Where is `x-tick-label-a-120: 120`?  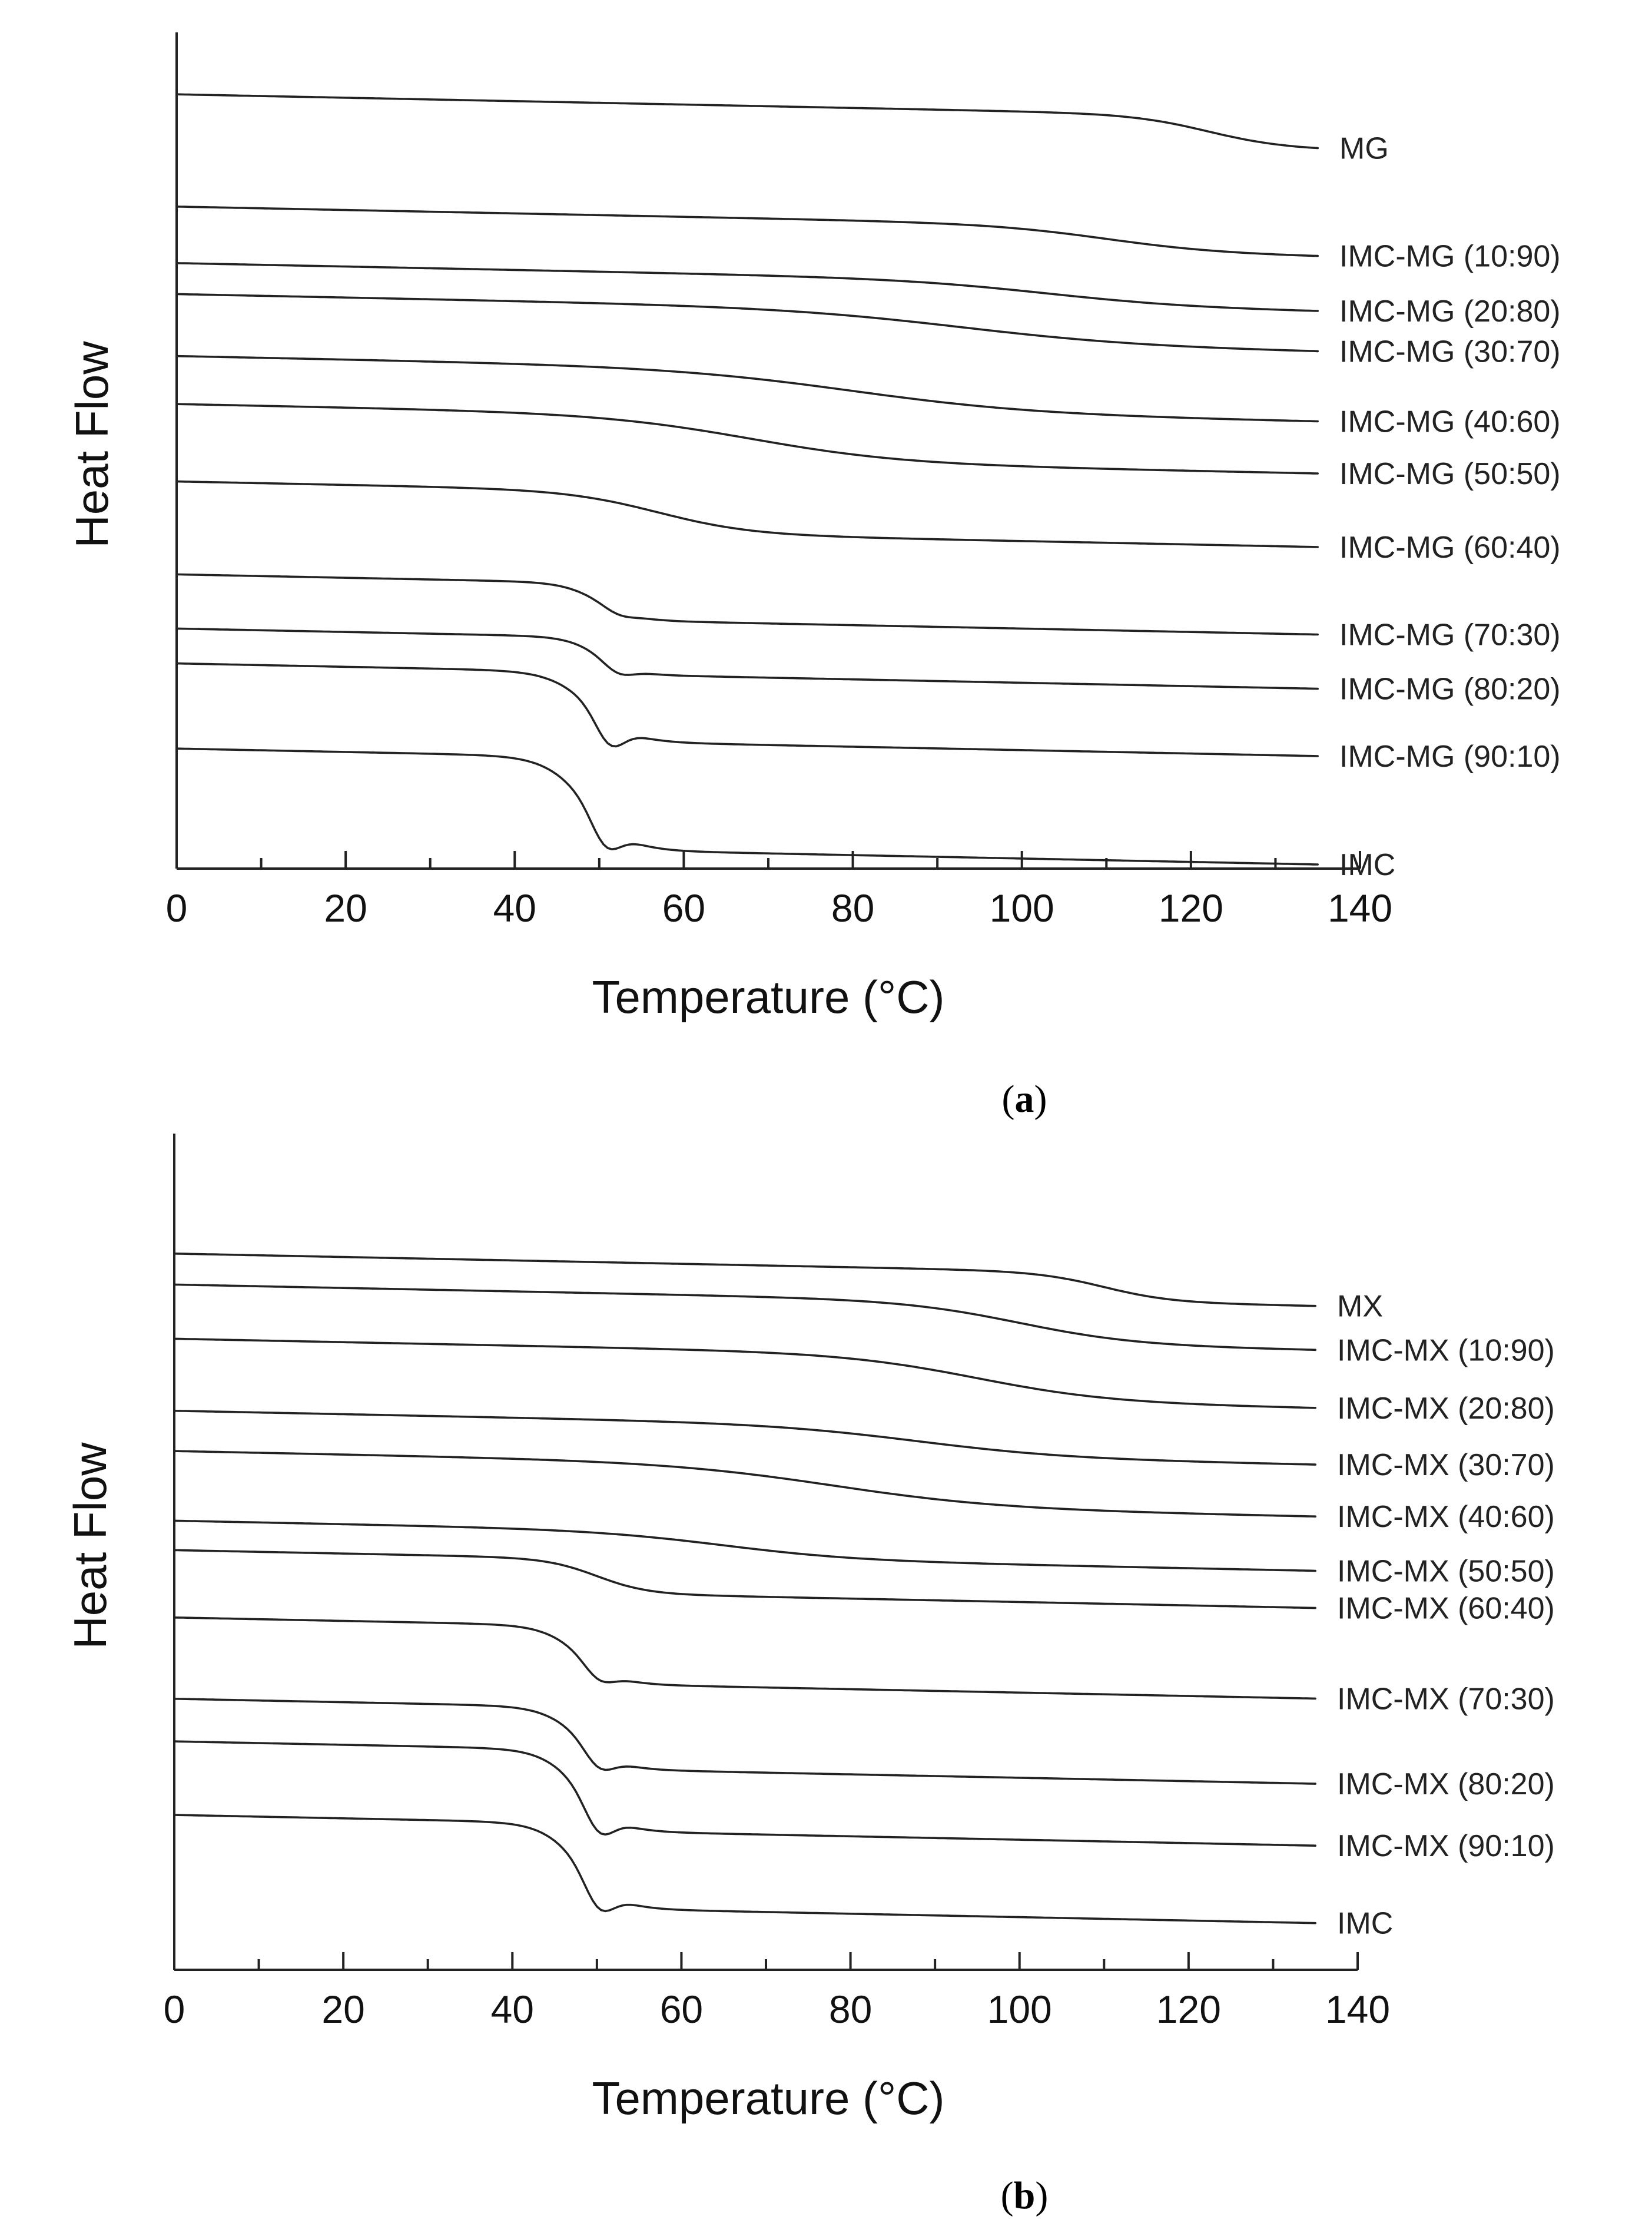 x-tick-label-a-120: 120 is located at coordinates (1191, 908).